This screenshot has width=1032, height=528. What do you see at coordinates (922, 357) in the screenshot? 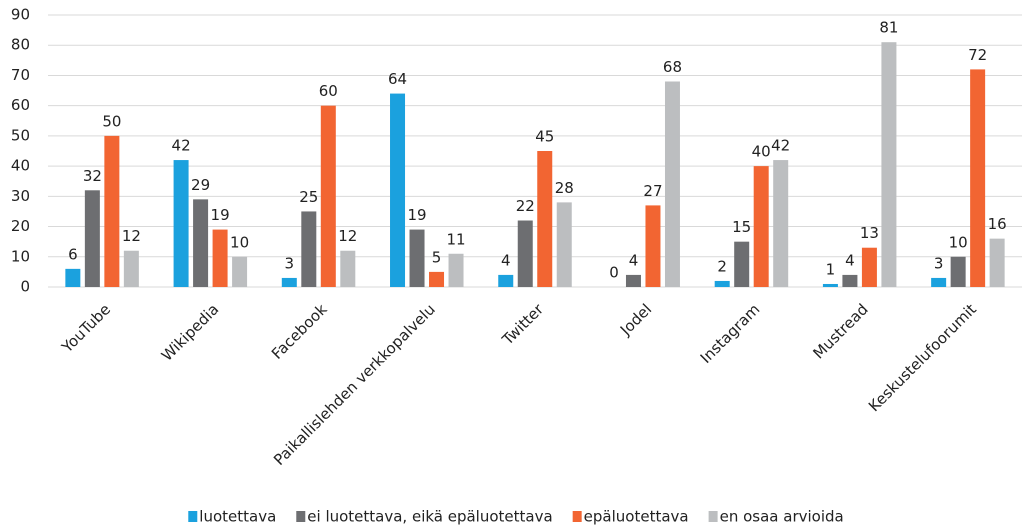
I see `x-tick-label: Keskustelufoorumit` at bounding box center [922, 357].